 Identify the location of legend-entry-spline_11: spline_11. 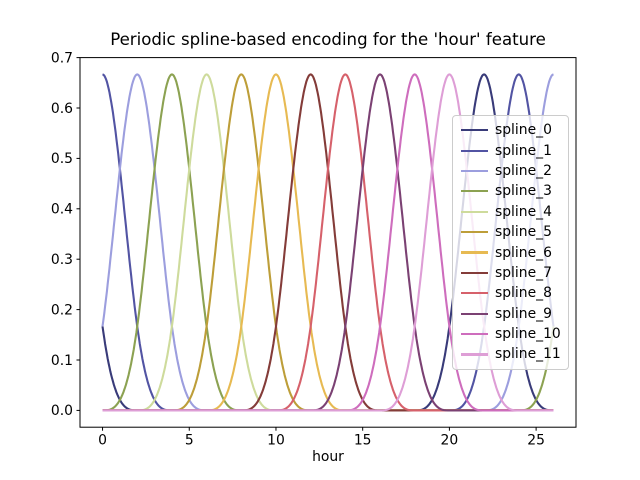
(510, 354).